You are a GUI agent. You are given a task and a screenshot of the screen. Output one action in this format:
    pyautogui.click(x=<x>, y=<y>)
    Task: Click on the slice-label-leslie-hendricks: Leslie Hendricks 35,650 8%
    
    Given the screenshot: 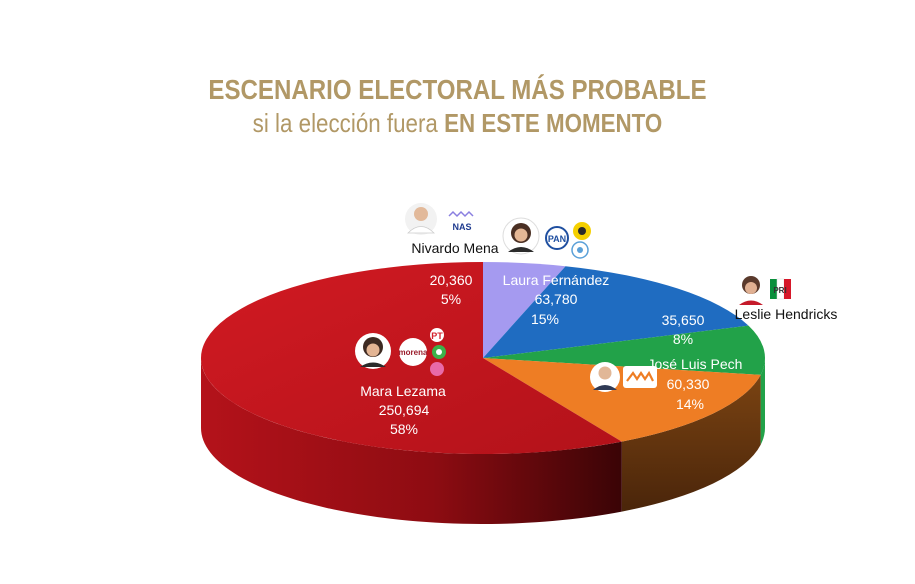 What is the action you would take?
    pyautogui.click(x=750, y=326)
    